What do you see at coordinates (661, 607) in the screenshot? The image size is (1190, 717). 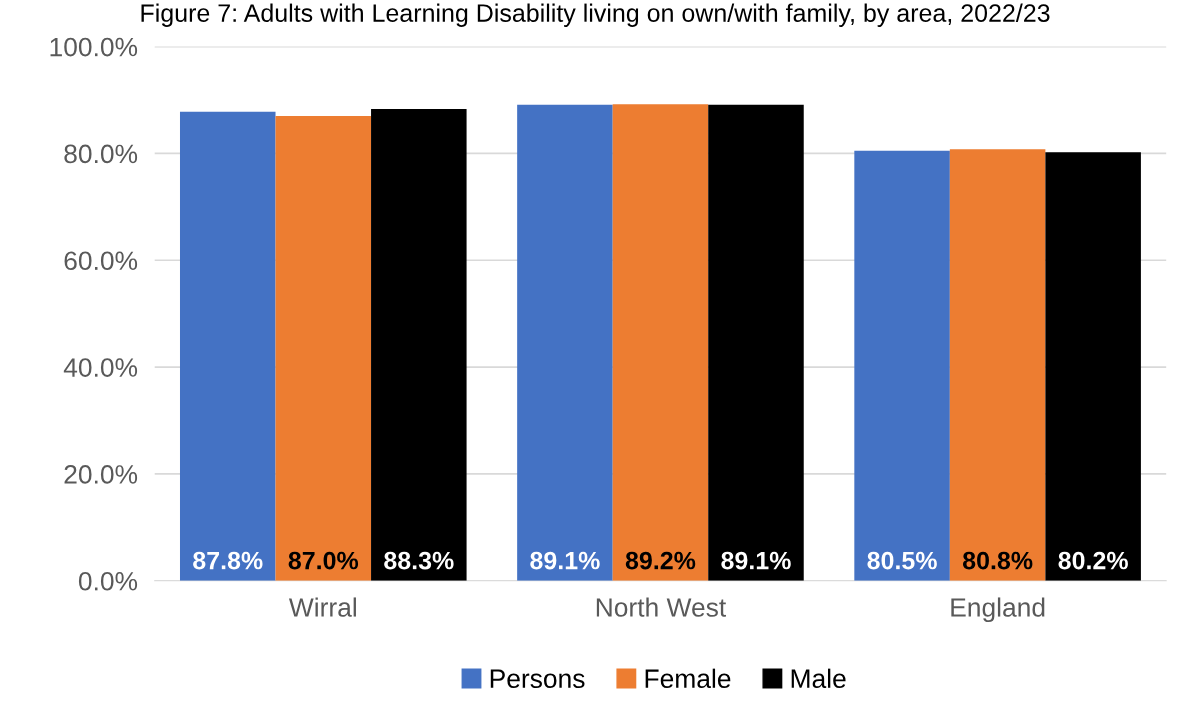 I see `x-tick-label: North West` at bounding box center [661, 607].